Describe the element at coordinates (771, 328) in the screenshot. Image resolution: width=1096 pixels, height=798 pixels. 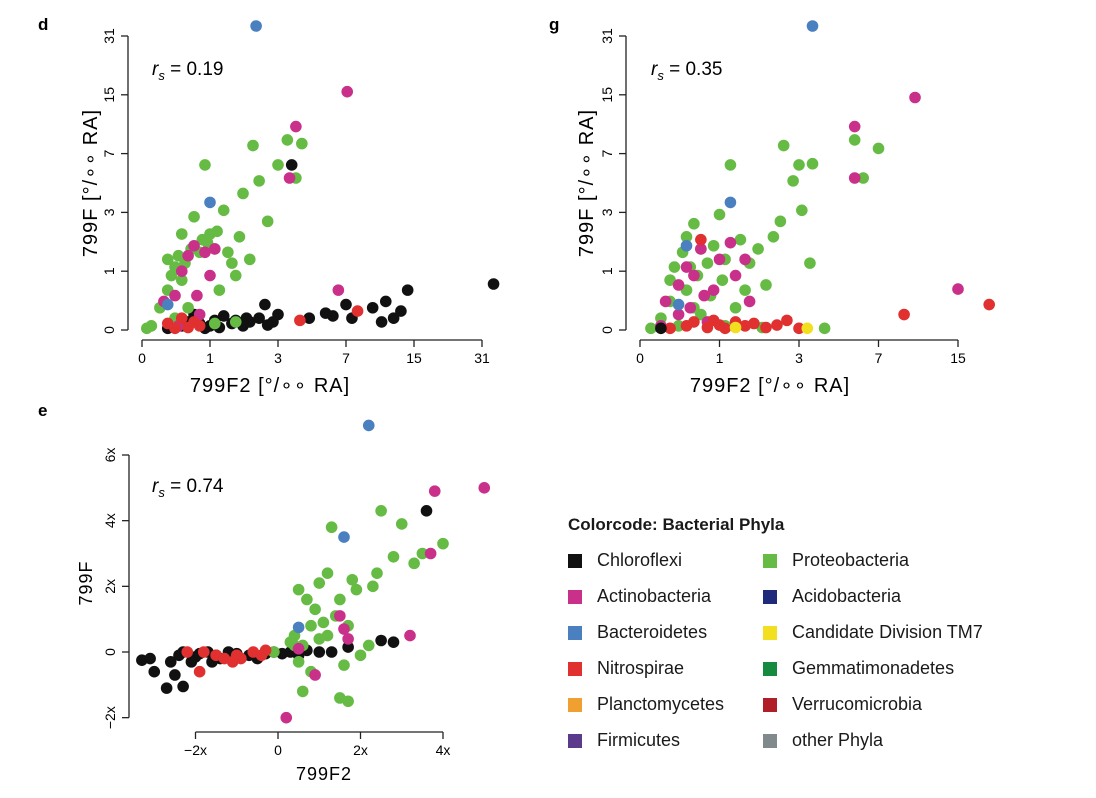
I see `series-candidate-division-tm7` at that location.